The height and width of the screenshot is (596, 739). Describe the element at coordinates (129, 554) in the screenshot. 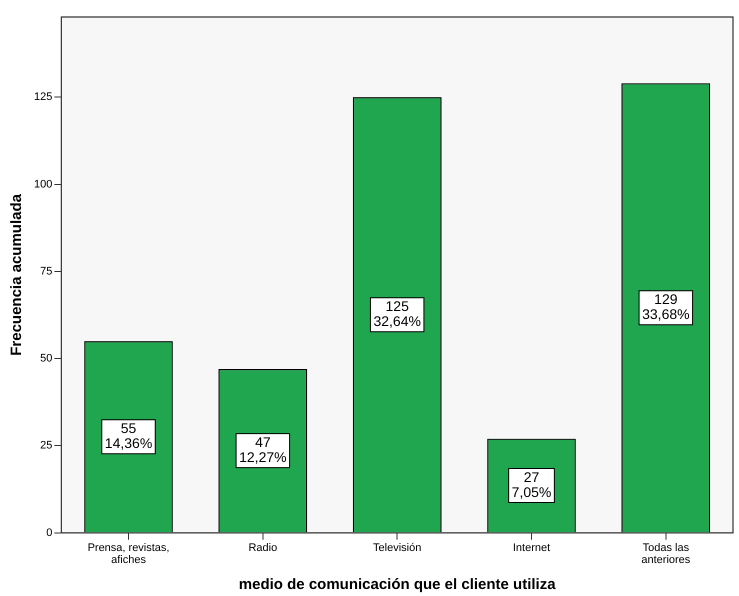

I see `x-tick-label: Prensa, revistas, afiches` at that location.